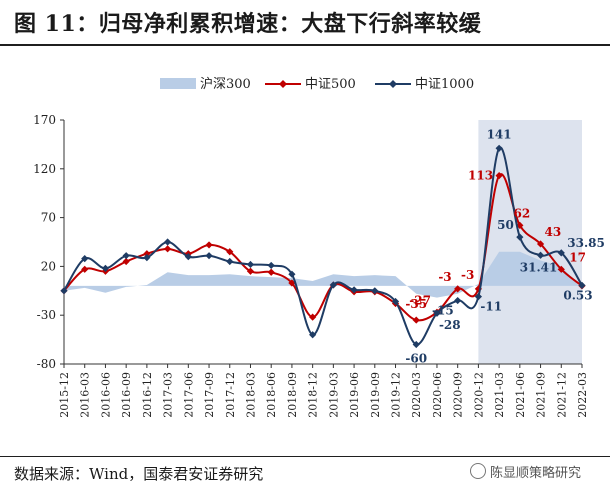  Describe the element at coordinates (46, 315) in the screenshot. I see `y-tick-label: -30` at that location.